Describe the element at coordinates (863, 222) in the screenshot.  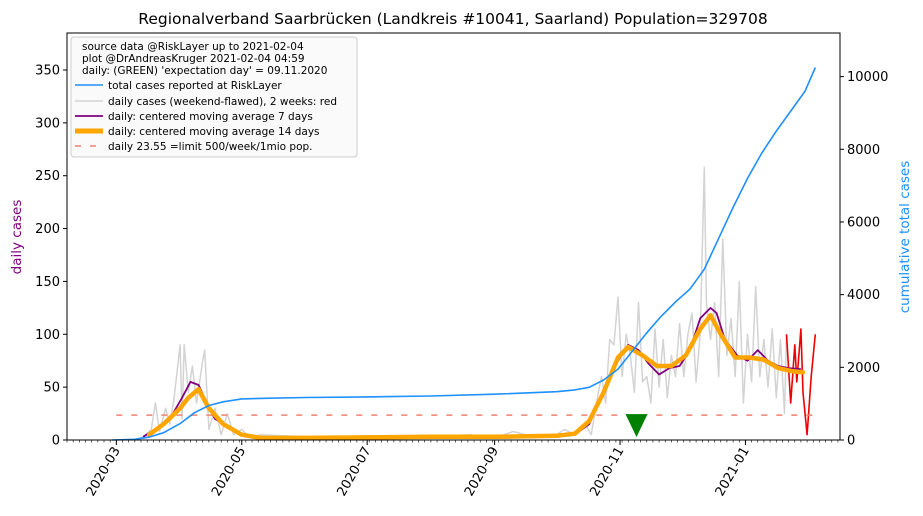
I see `y-right-tick-label: 6000` at that location.